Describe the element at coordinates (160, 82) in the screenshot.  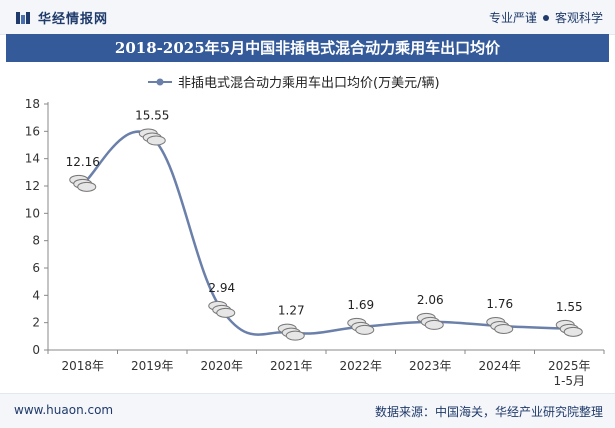
I see `legend-marker` at that location.